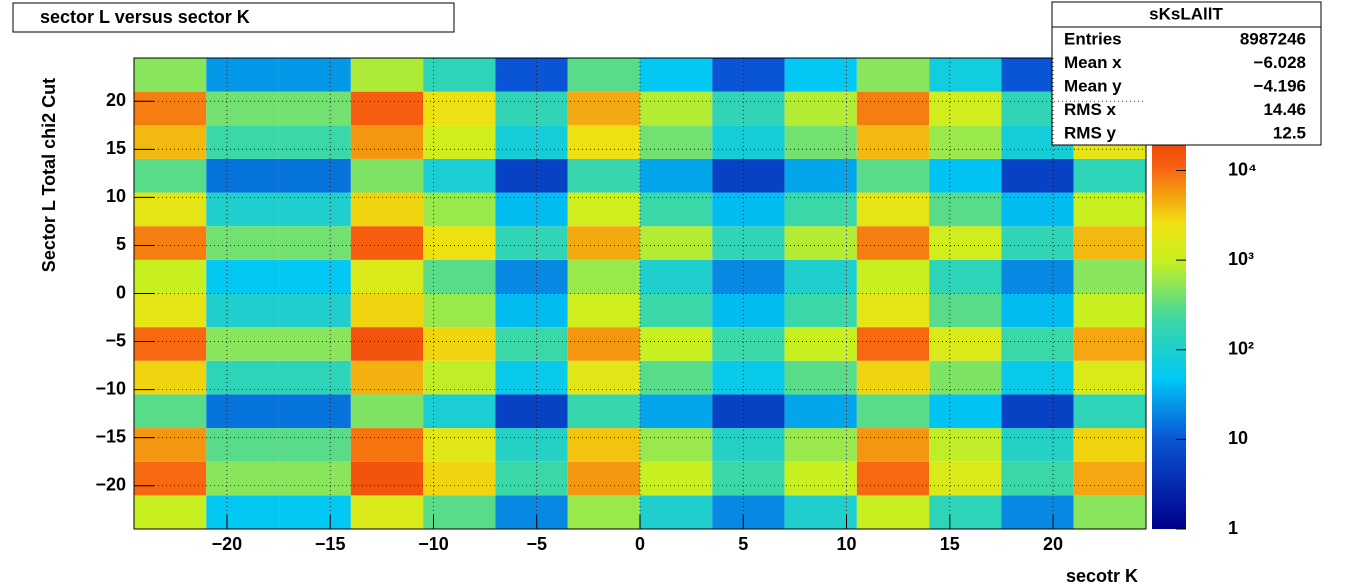 The image size is (1348, 588). Describe the element at coordinates (227, 544) in the screenshot. I see `x-tick-label: −20` at that location.